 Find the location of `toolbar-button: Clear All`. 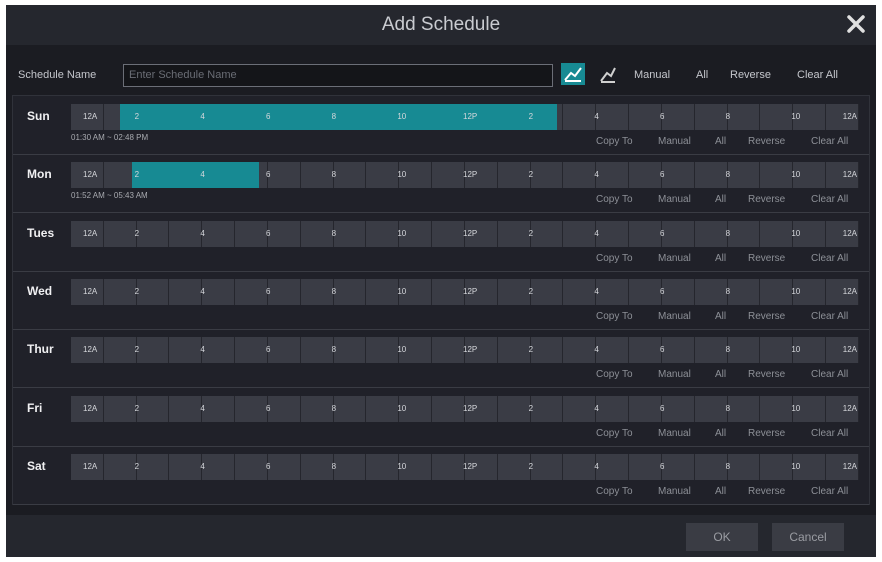

toolbar-button: Clear All is located at coordinates (817, 75).